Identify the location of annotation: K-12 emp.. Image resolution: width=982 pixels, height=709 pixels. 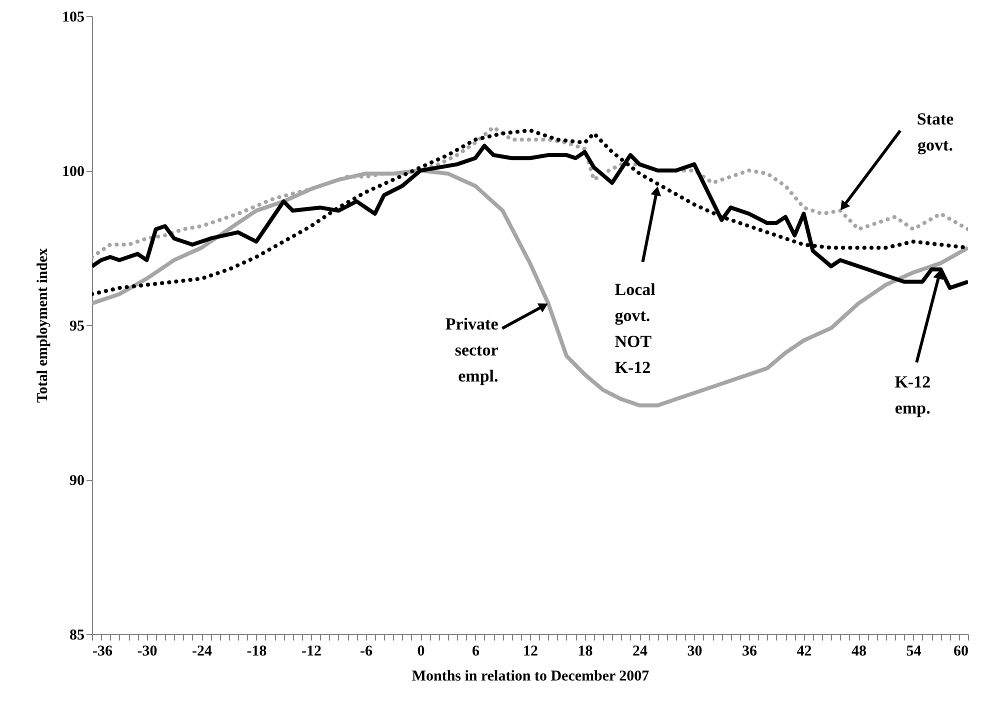
(912, 395).